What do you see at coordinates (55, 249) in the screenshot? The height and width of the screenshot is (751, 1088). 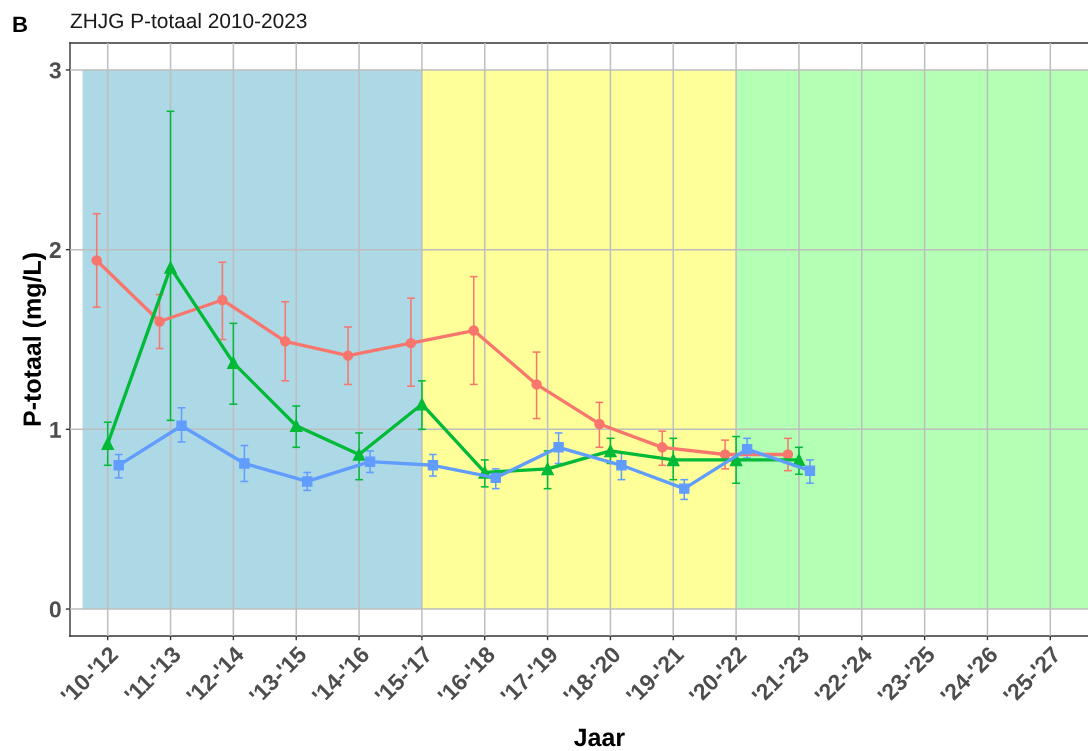 I see `y-tick-label: 2` at bounding box center [55, 249].